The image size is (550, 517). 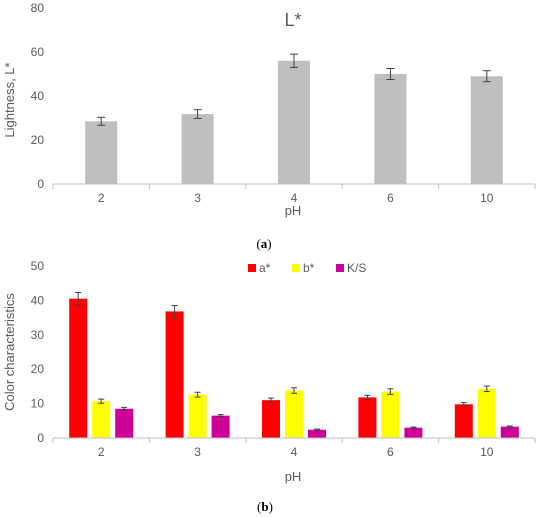 What do you see at coordinates (390, 452) in the screenshot?
I see `chart-b-x-tick-label: 6` at bounding box center [390, 452].